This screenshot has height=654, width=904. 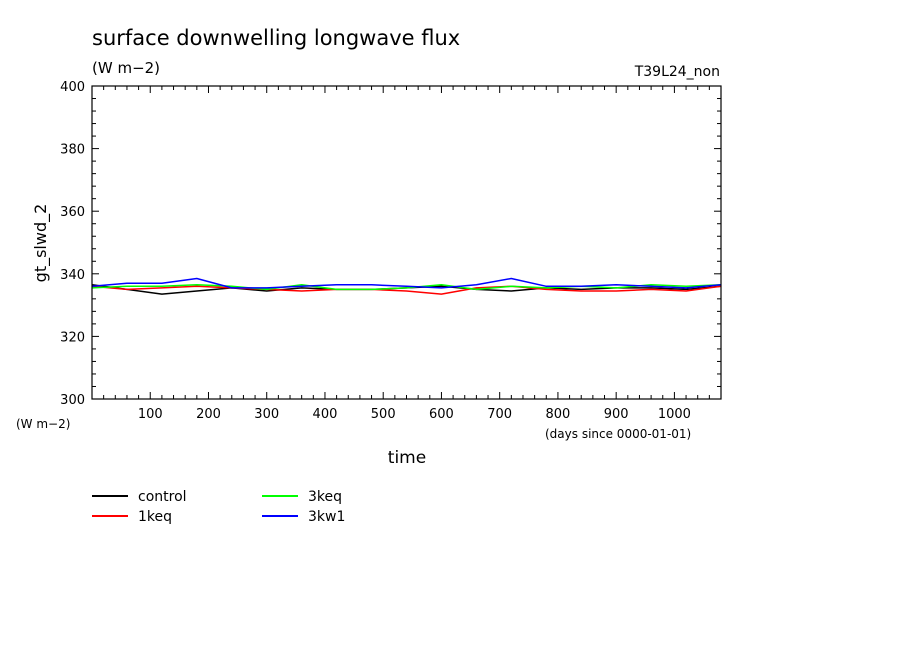 What do you see at coordinates (303, 517) in the screenshot?
I see `legend-entry: 3kw1` at bounding box center [303, 517].